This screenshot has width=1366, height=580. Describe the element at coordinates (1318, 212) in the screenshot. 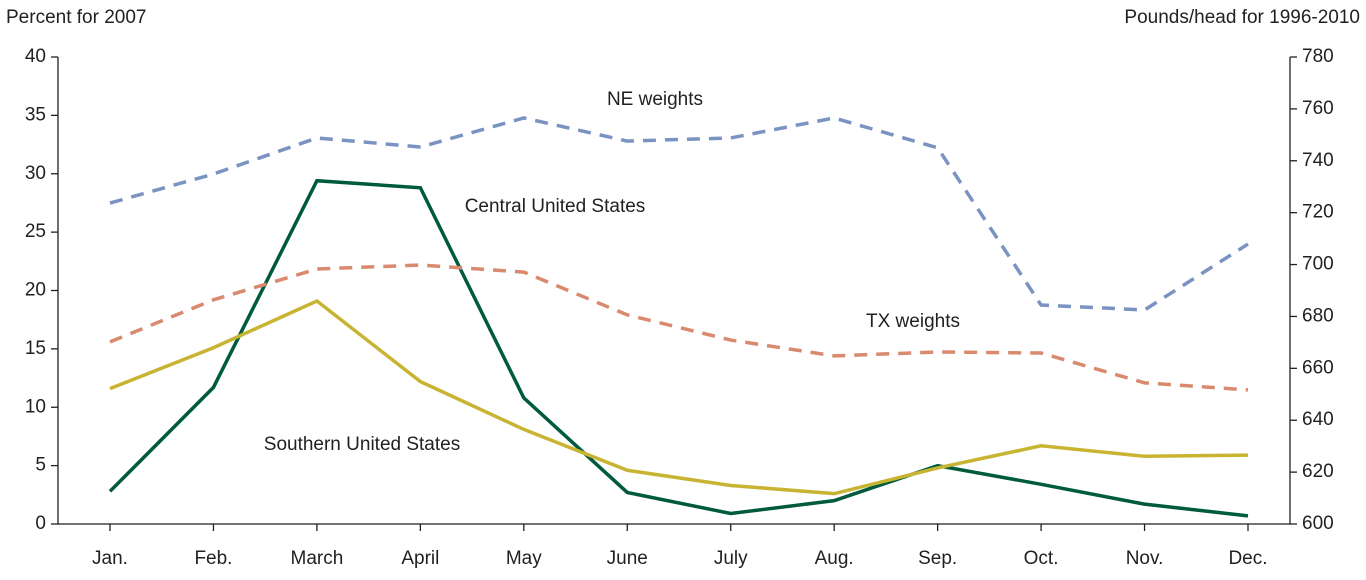

I see `y2-tick-label: 720` at that location.